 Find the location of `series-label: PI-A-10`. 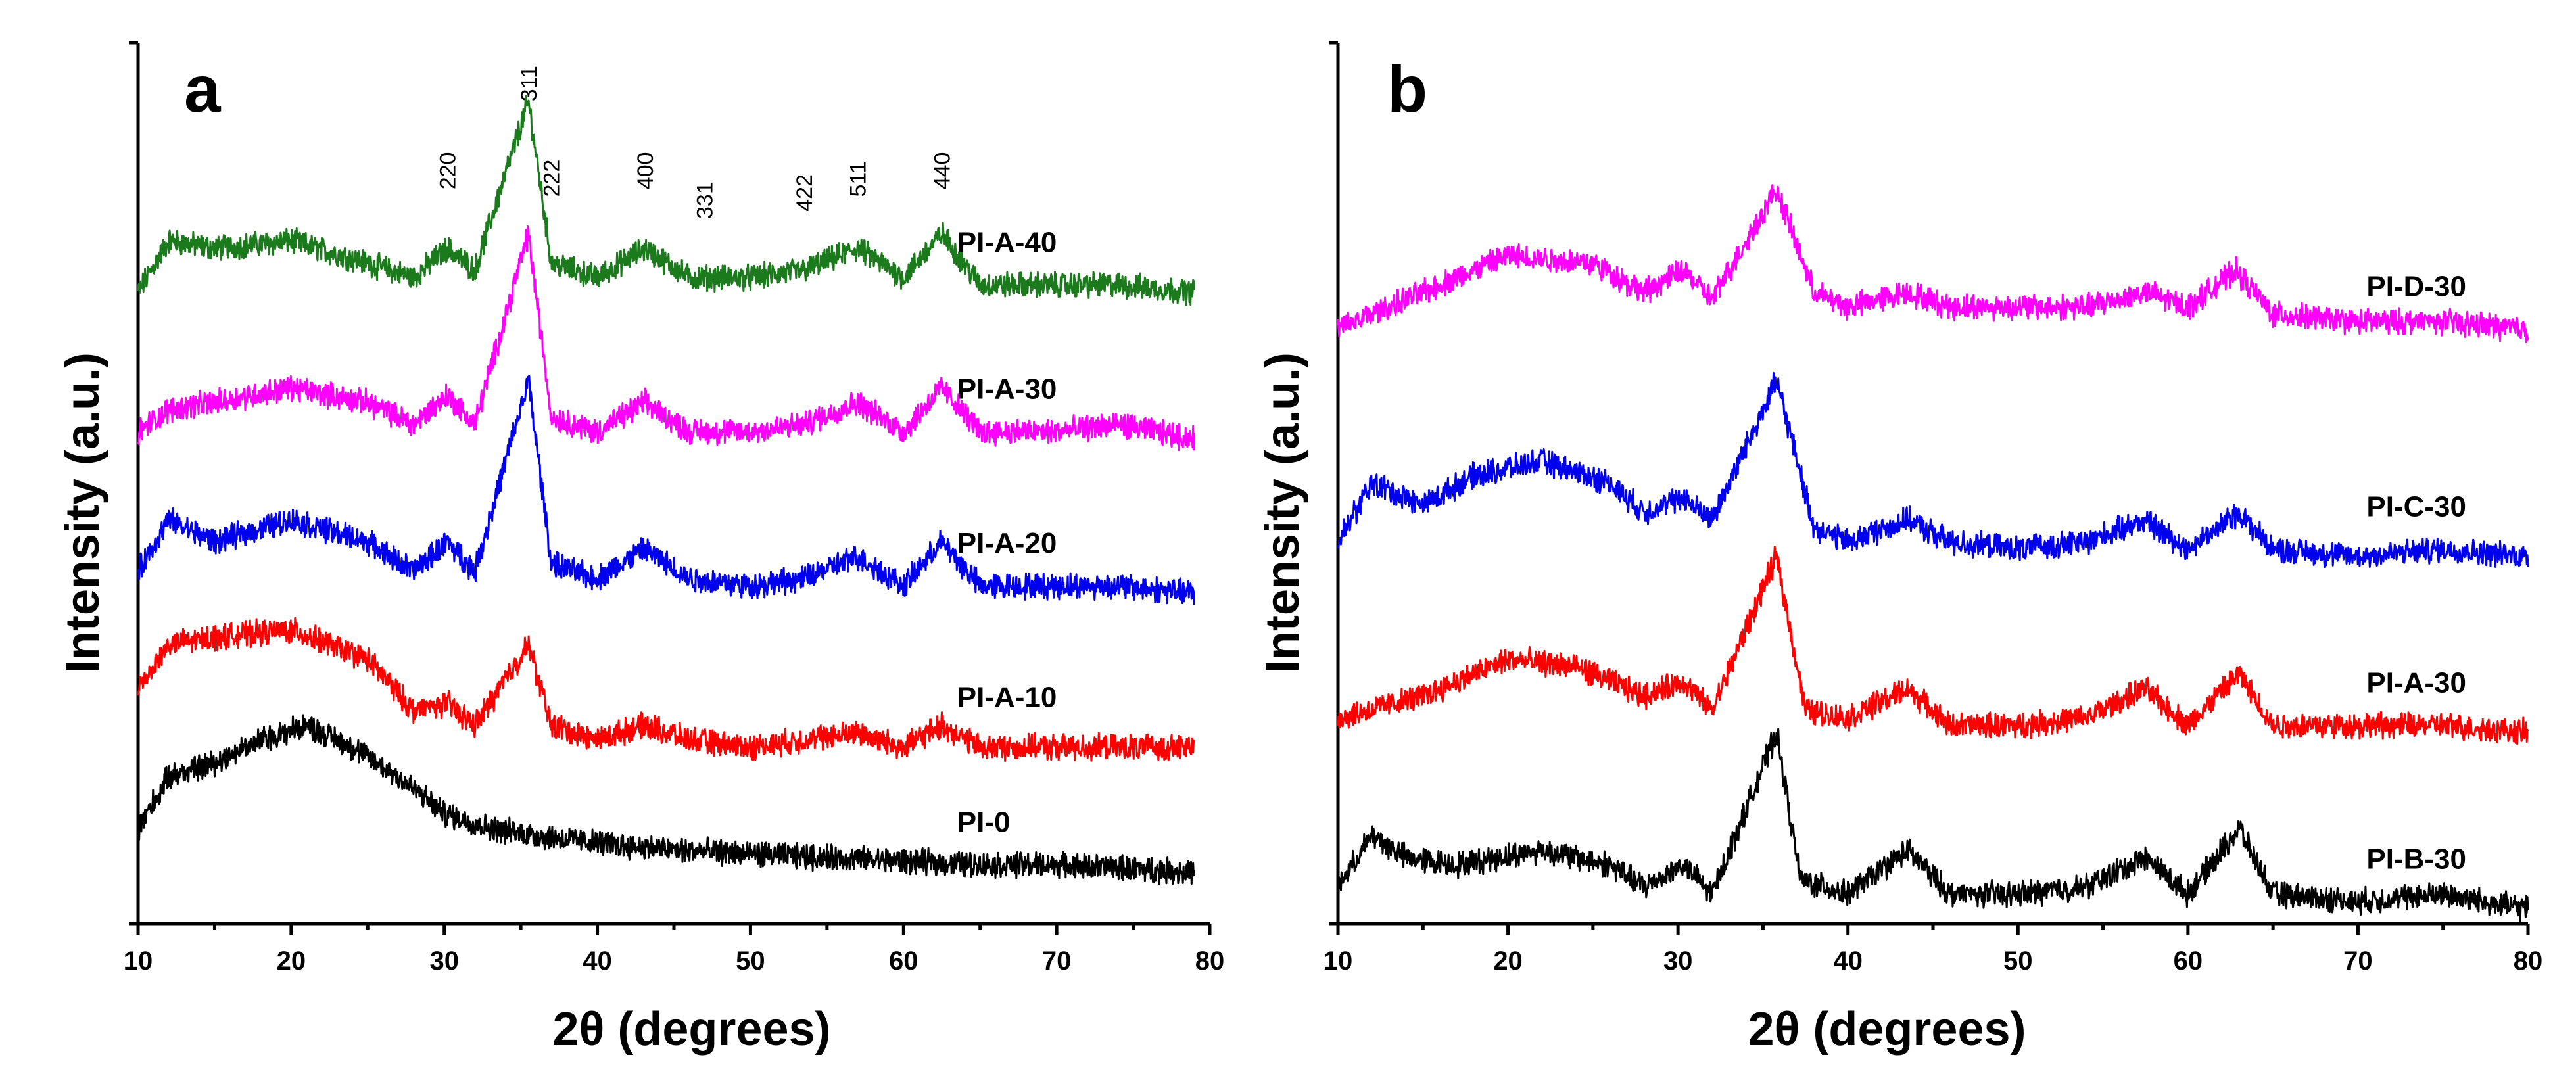

series-label: PI-A-10 is located at coordinates (1007, 698).